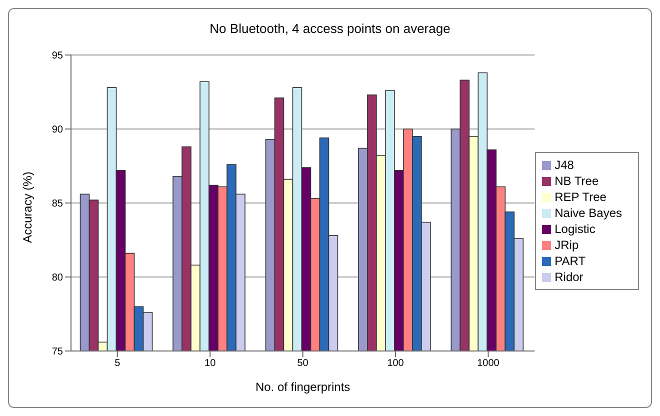  Describe the element at coordinates (210, 364) in the screenshot. I see `x-tick-label: 10` at that location.